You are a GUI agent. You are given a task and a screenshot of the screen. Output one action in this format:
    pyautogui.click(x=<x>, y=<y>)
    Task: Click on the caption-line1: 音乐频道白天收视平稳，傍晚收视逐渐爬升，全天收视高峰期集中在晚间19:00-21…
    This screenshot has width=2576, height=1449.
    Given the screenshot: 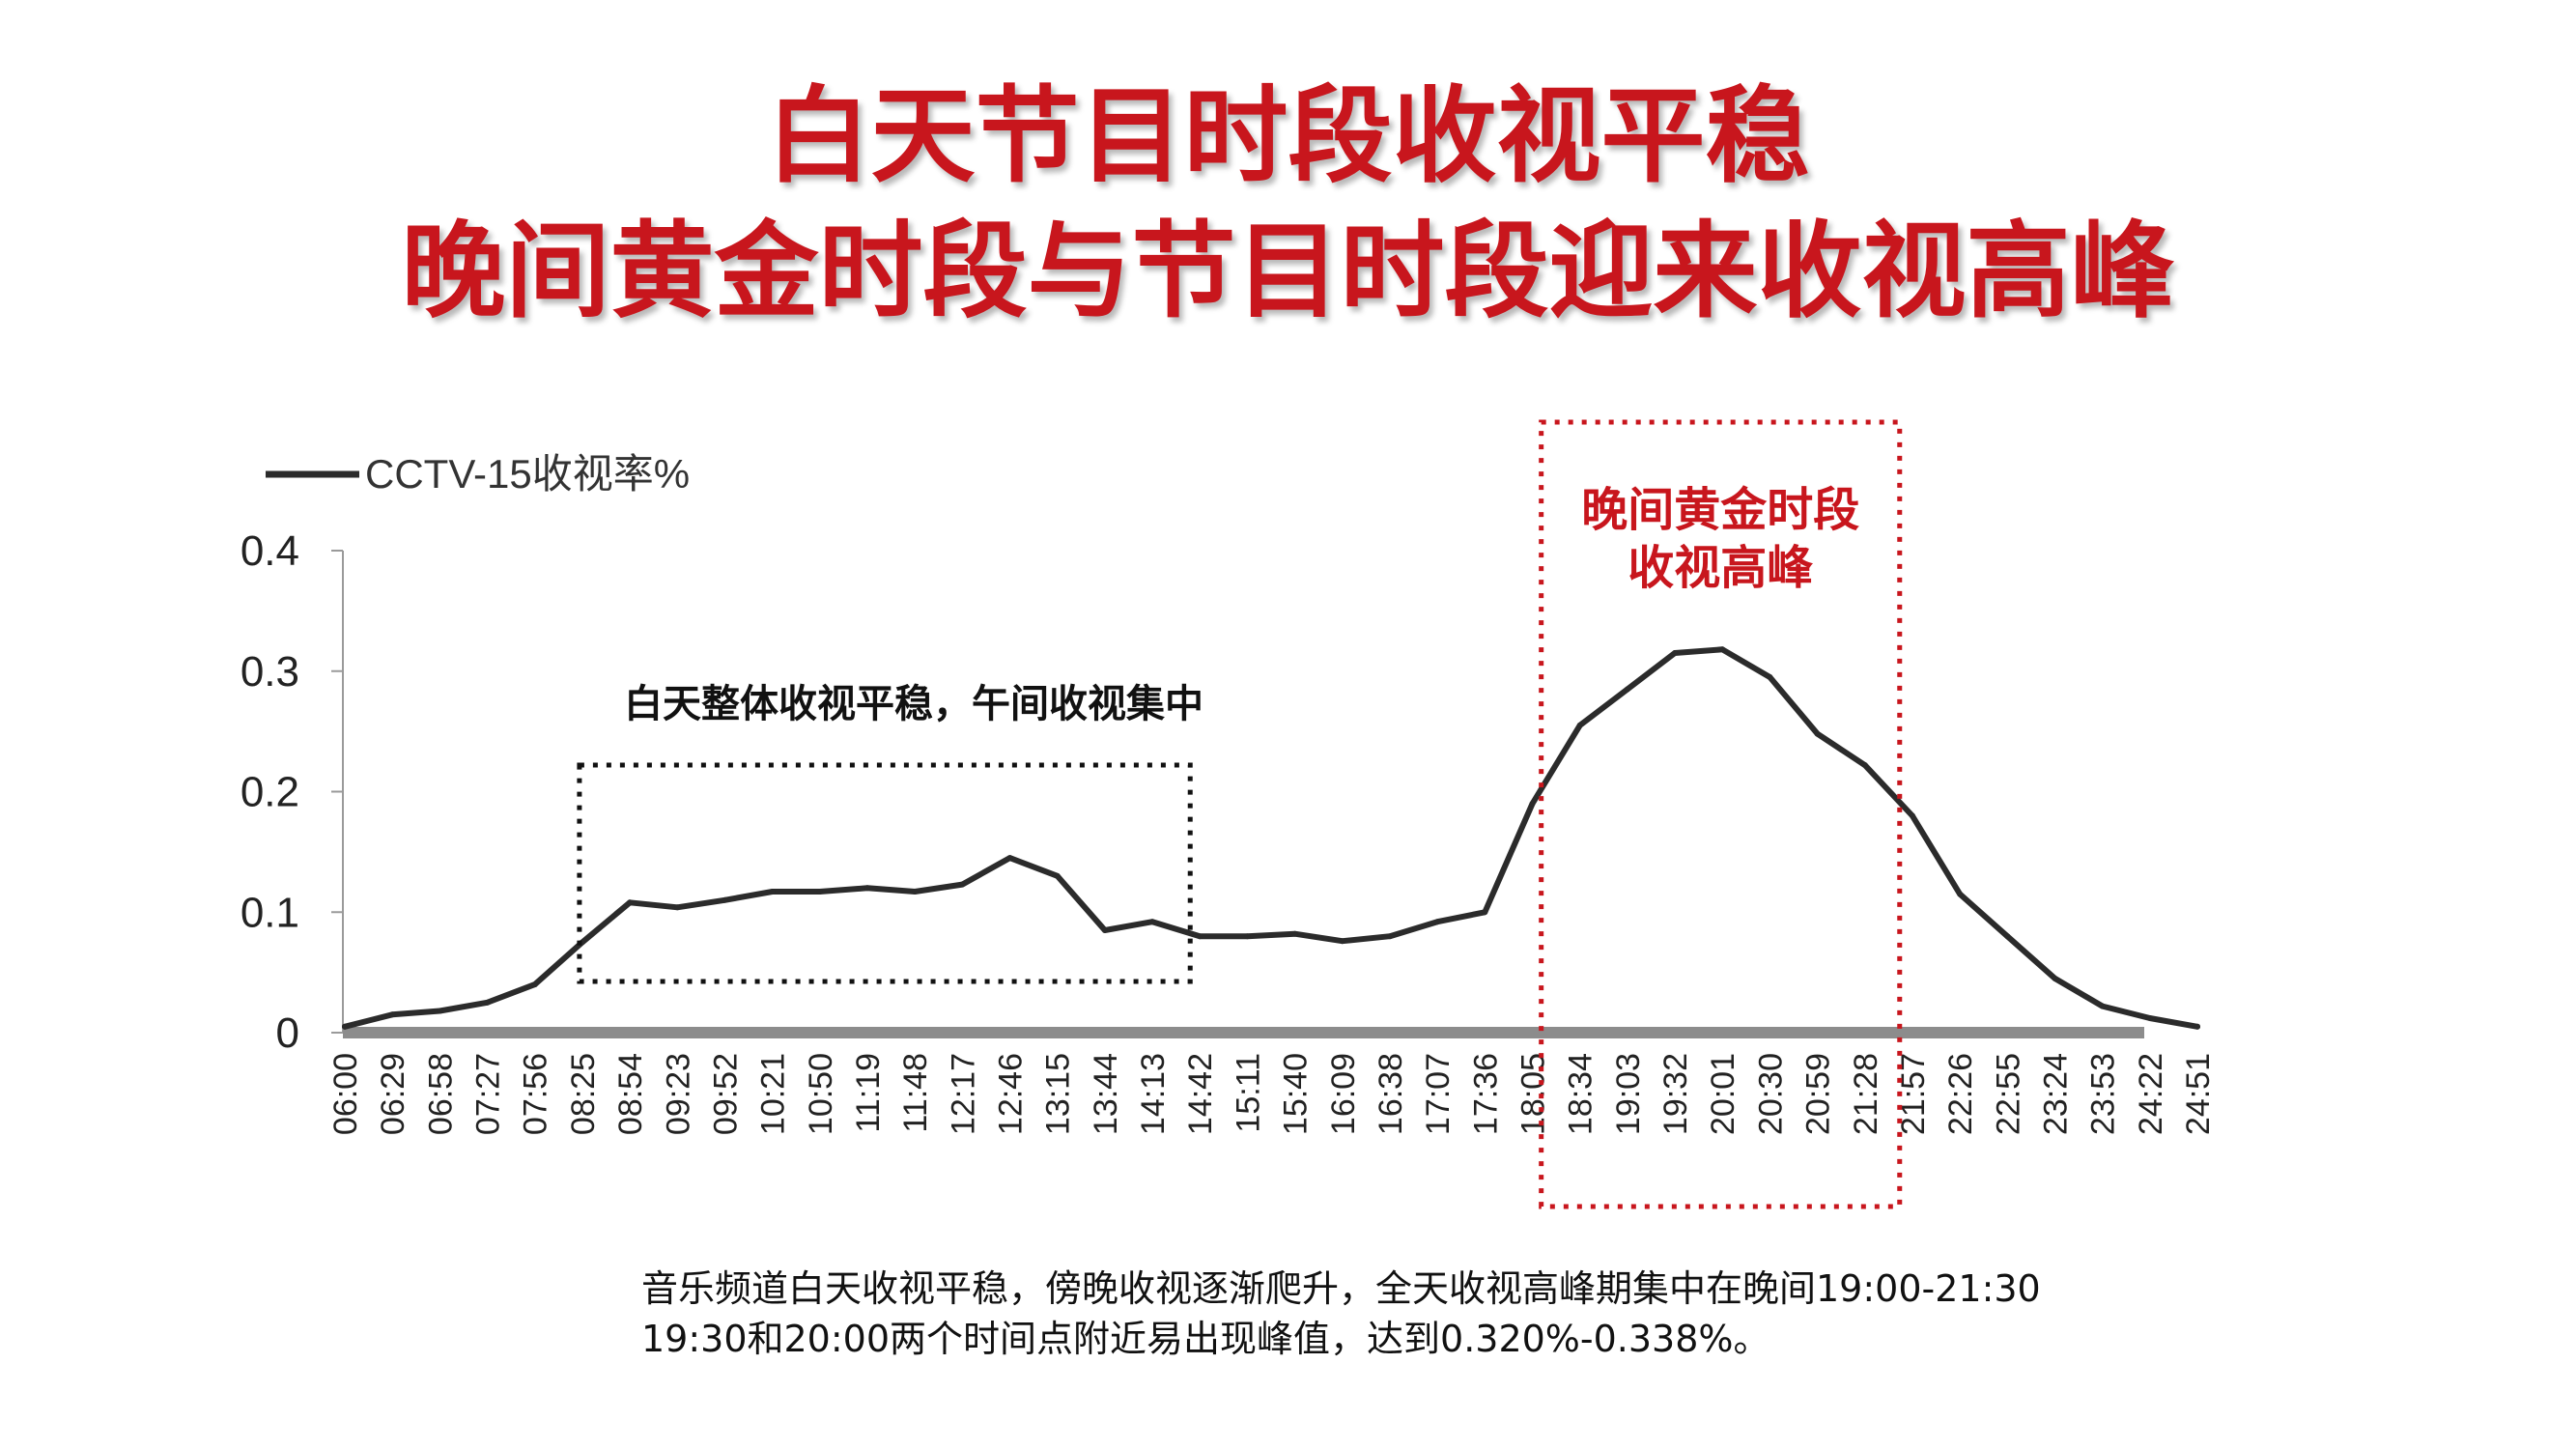 What is the action you would take?
    pyautogui.click(x=1341, y=1288)
    